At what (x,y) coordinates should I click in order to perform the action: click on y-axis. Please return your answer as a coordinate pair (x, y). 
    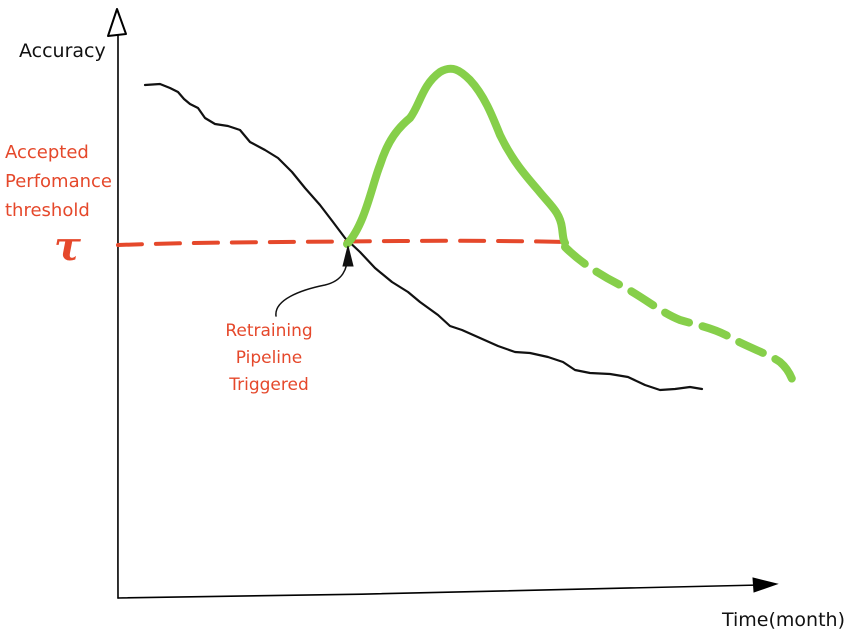
    Looking at the image, I should click on (117, 303).